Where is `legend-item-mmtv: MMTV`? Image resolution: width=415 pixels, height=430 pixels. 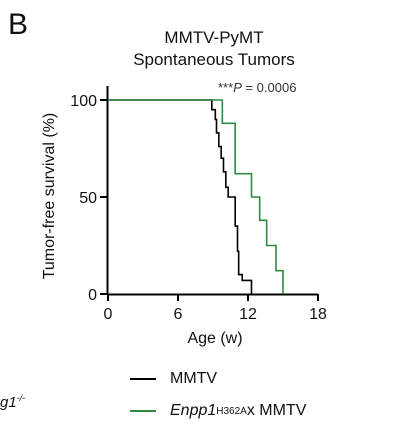 legend-item-mmtv: MMTV is located at coordinates (173, 379).